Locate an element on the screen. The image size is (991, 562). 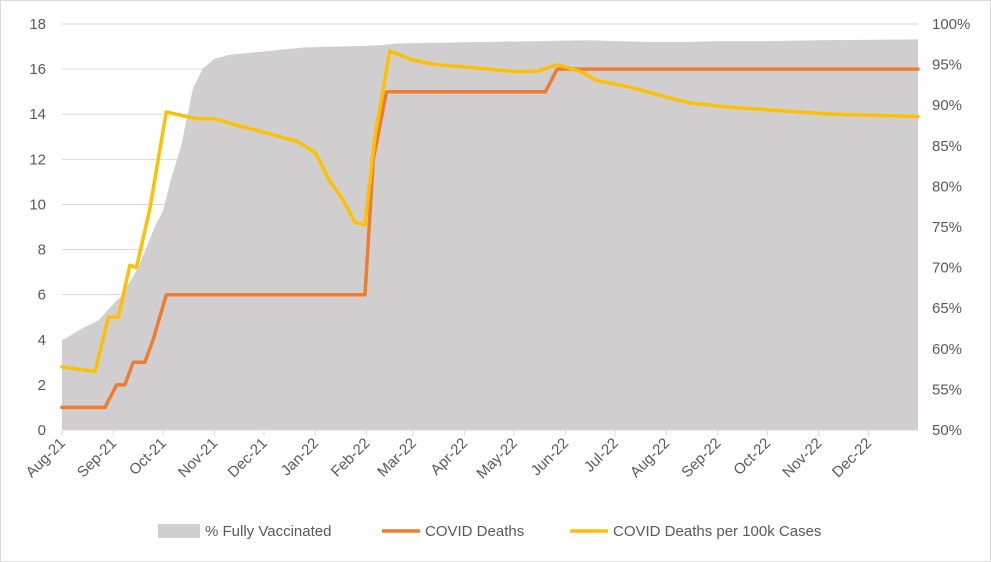
legend-fully-vaccinated-label: % Fully Vaccinated is located at coordinates (268, 531).